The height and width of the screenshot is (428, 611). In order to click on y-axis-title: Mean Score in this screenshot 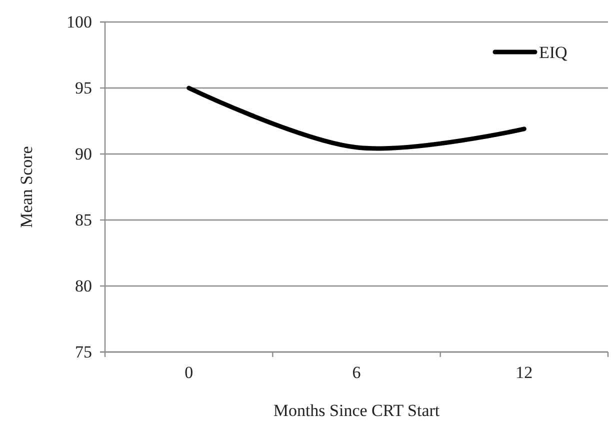, I will do `click(26, 187)`.